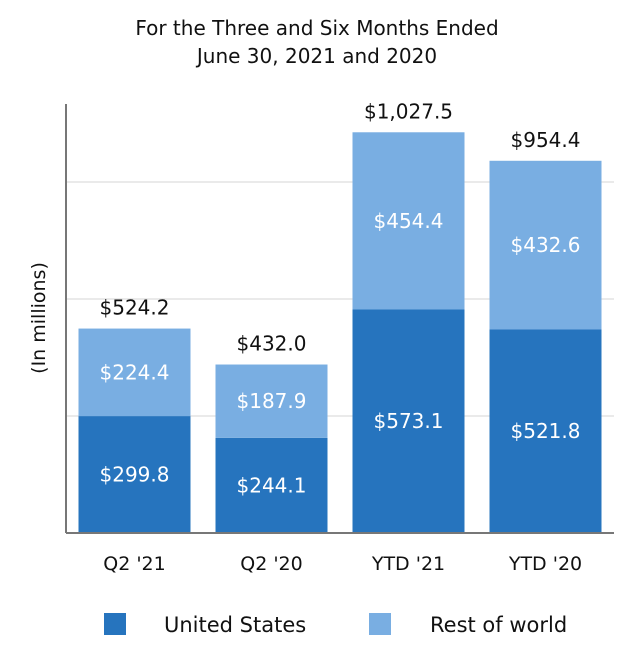 This screenshot has width=634, height=666. I want to click on bar-ytd-20-united-states, so click(545, 431).